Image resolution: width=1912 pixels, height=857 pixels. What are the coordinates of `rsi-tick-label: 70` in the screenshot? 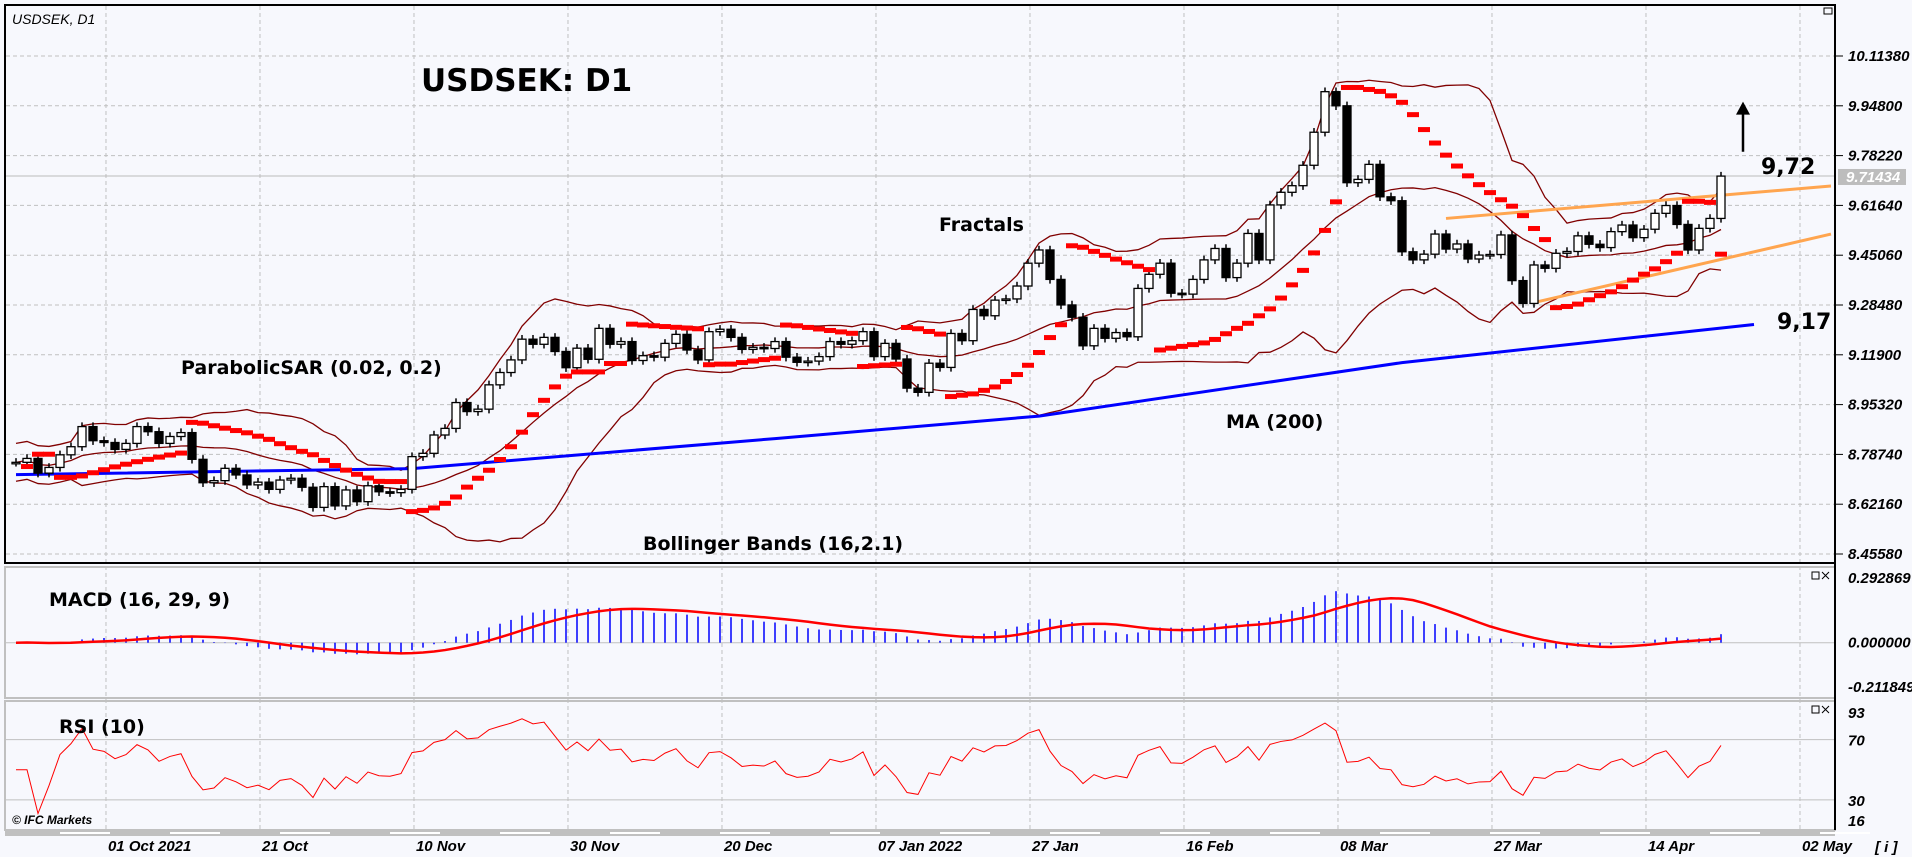 It's located at (1856, 741).